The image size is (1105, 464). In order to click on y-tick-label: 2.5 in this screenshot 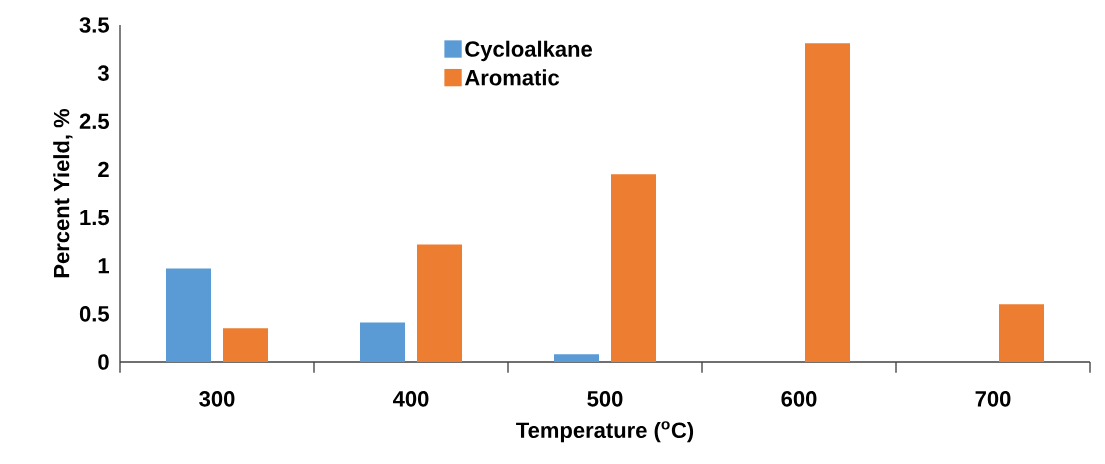, I will do `click(94, 121)`.